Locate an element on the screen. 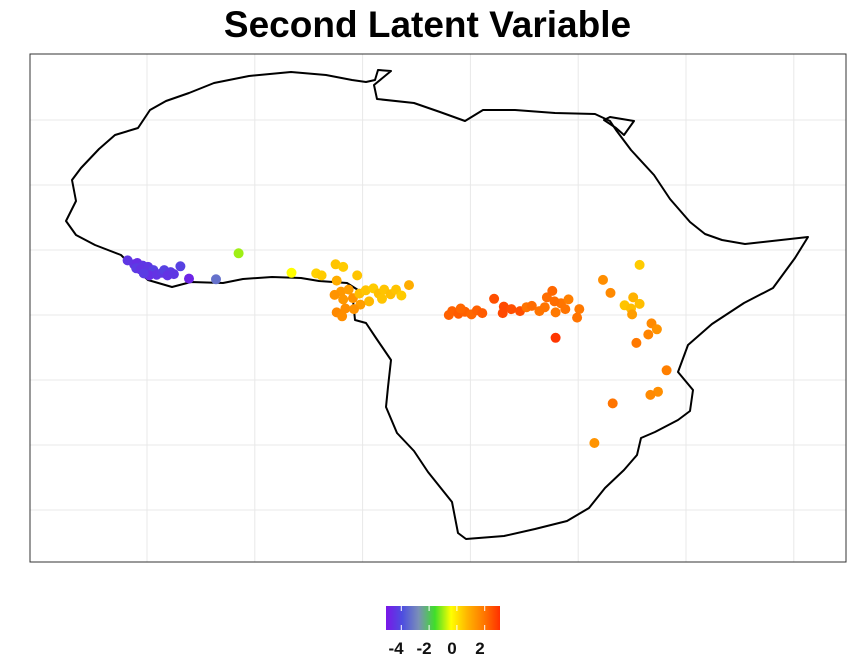  colorbar-label-0: 0 is located at coordinates (451, 648).